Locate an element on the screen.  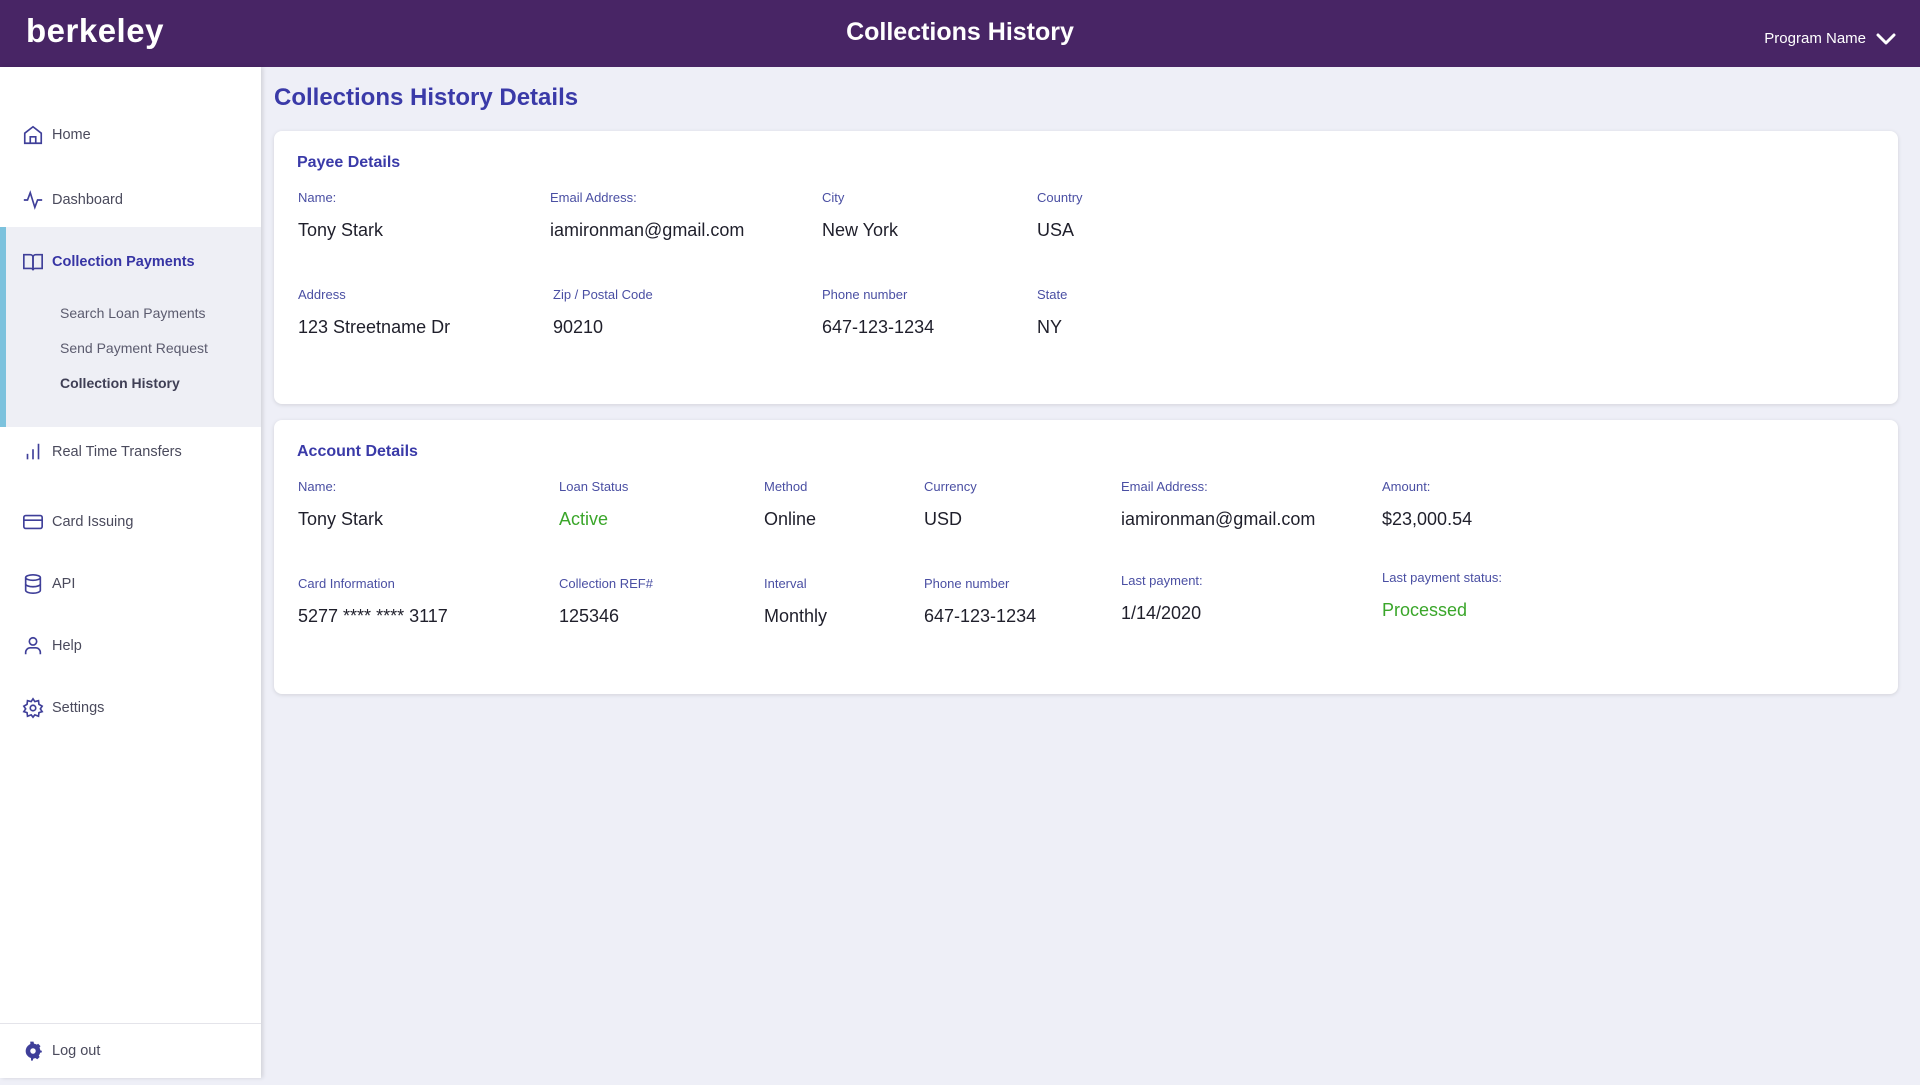
logout-section: Log out is located at coordinates (130, 1050).